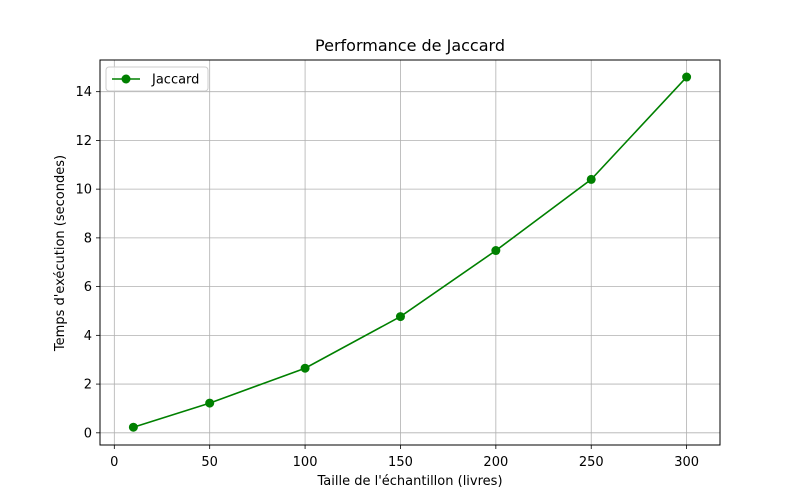  Describe the element at coordinates (175, 80) in the screenshot. I see `legend-label-jaccard: Jaccard` at that location.